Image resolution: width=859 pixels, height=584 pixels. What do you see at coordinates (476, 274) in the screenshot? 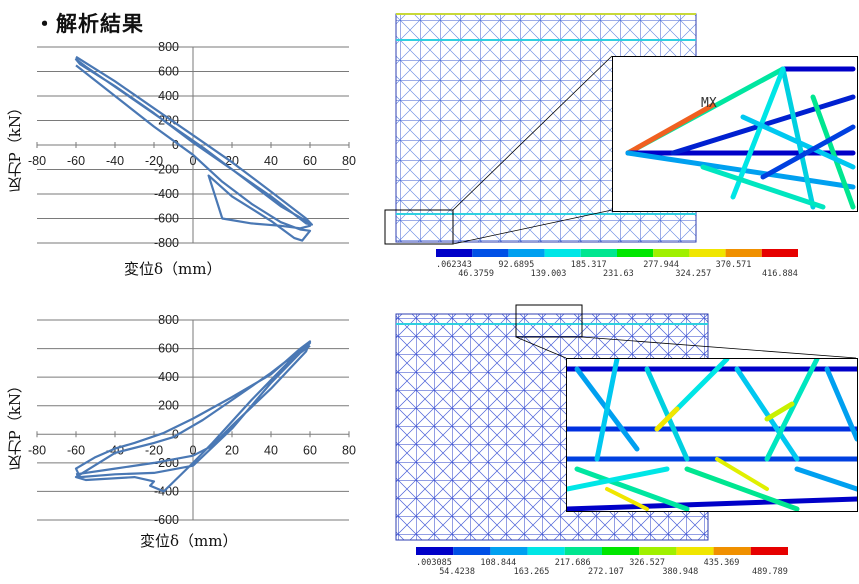
I see `colorbar-label-lower: 46.3759` at bounding box center [476, 274].